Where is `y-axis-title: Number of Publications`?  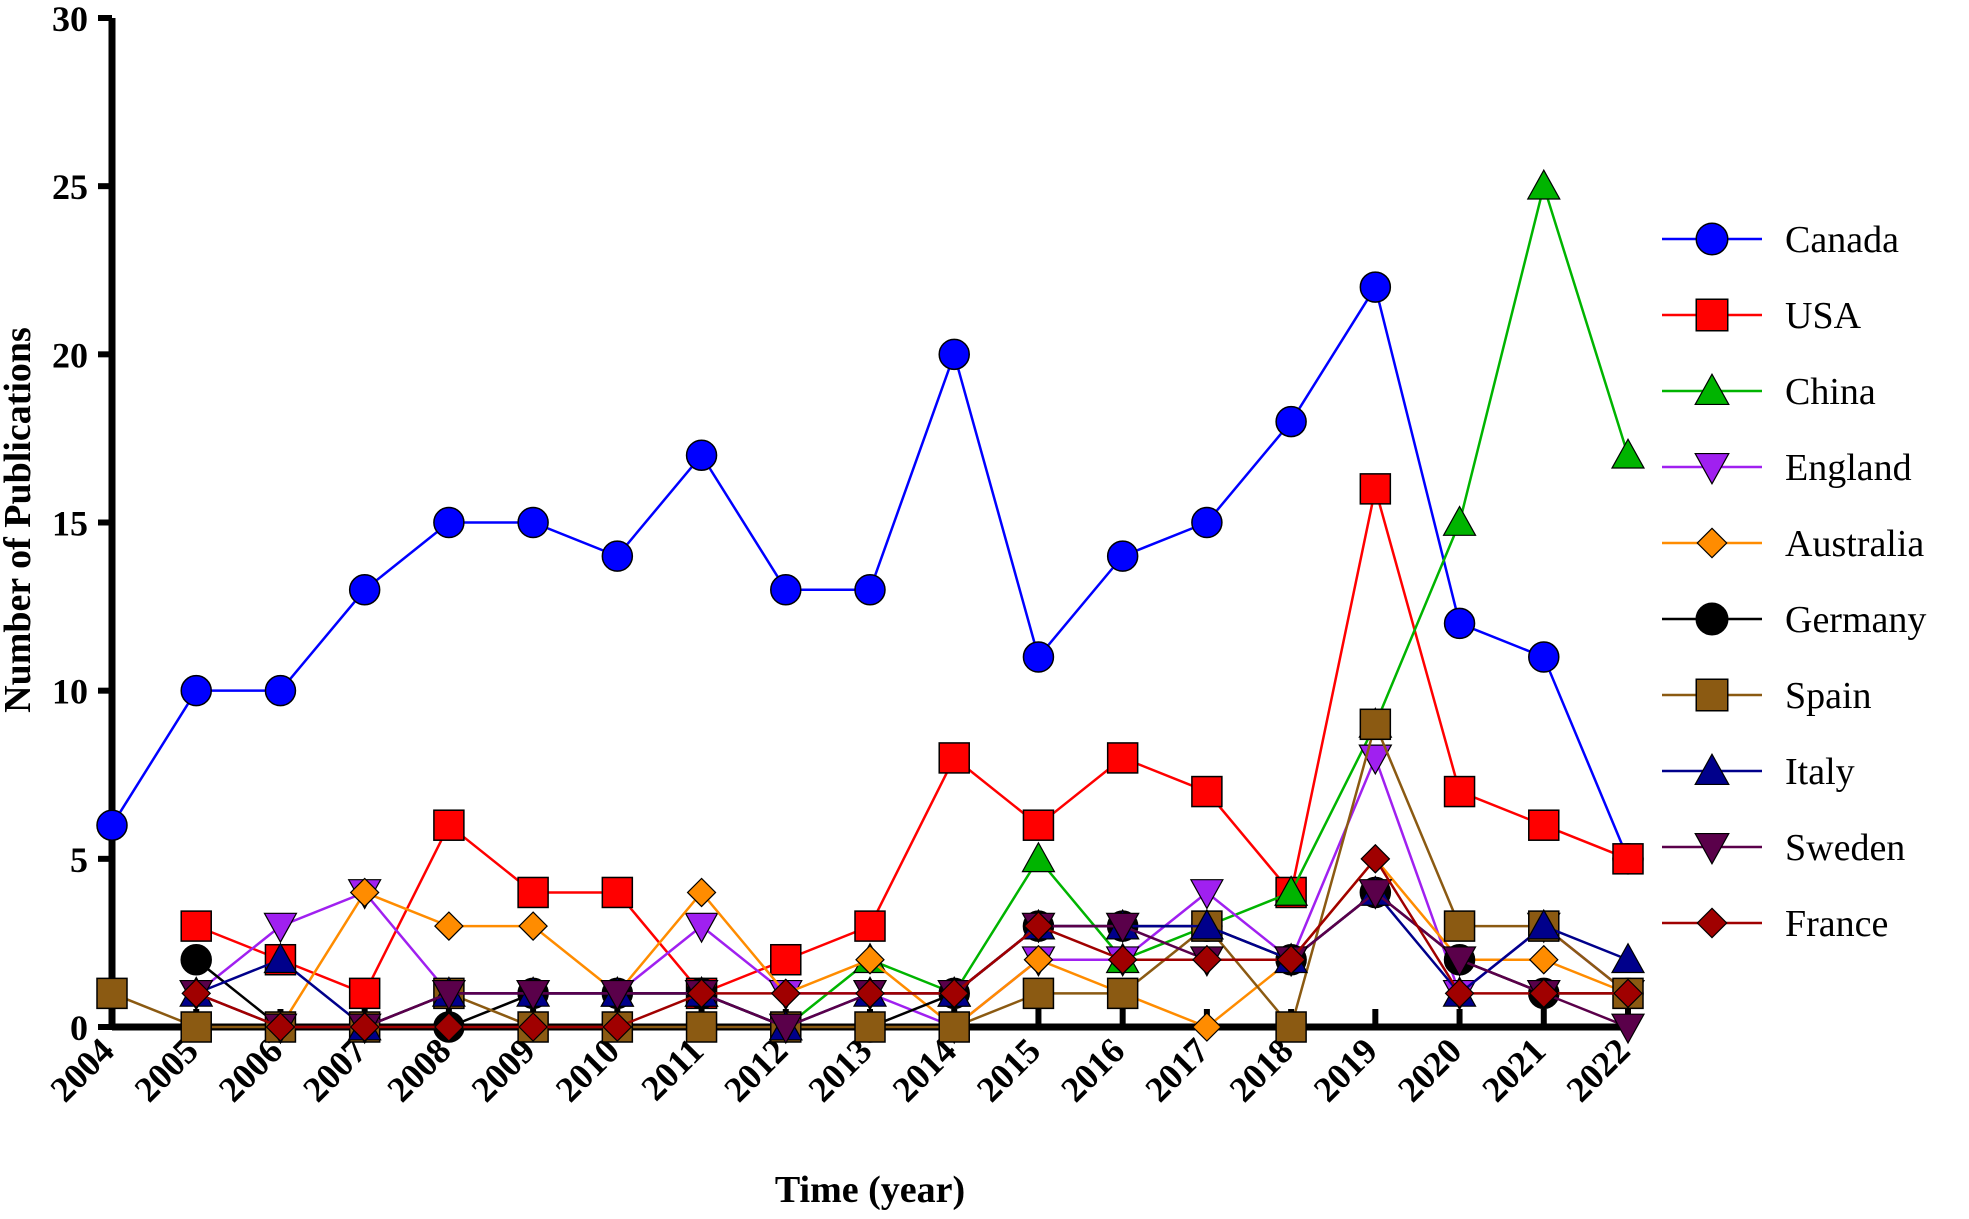 y-axis-title: Number of Publications is located at coordinates (19, 520).